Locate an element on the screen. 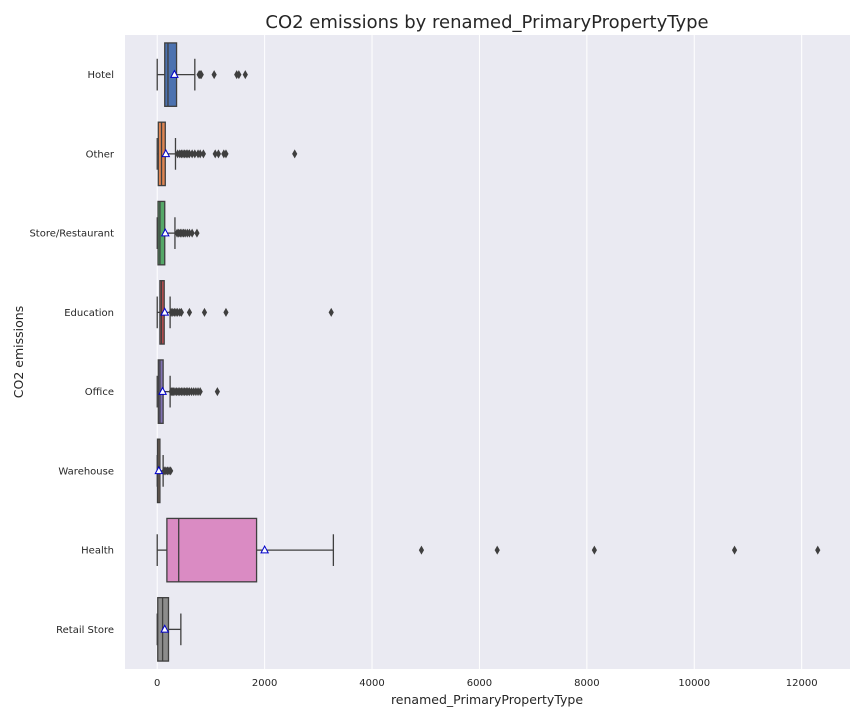  y-tick-label: Education is located at coordinates (89, 313).